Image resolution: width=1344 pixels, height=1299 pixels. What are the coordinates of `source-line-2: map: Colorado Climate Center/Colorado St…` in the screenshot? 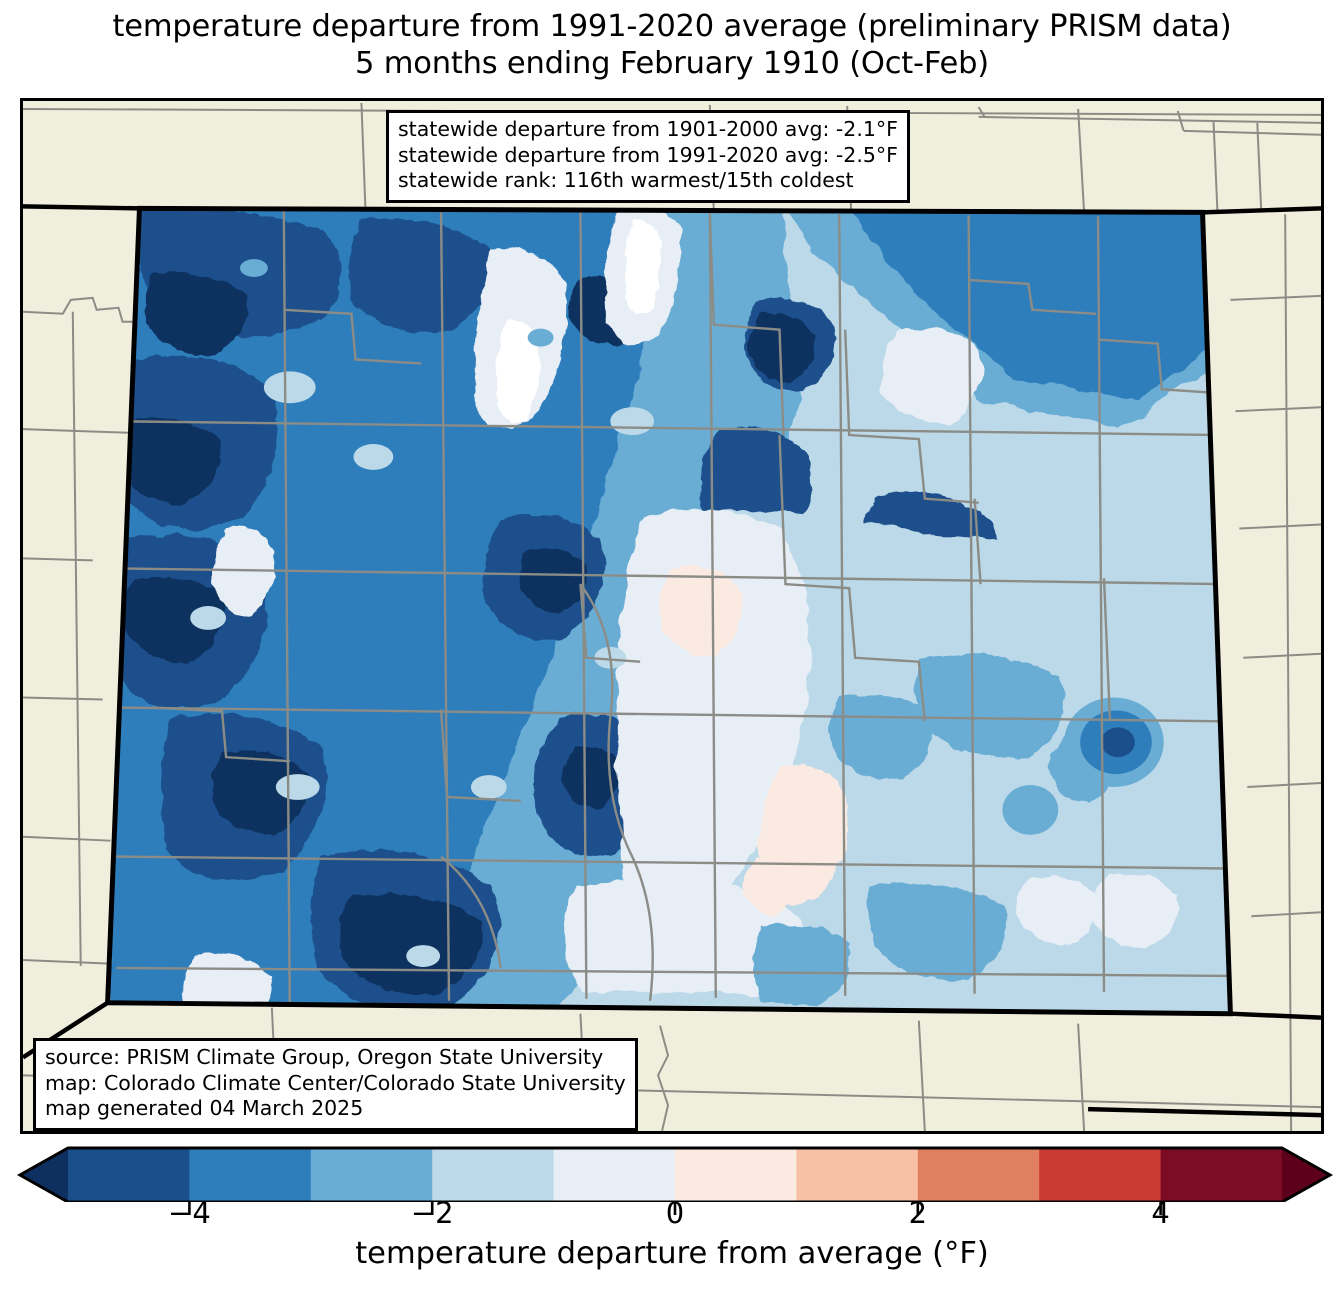 It's located at (335, 1082).